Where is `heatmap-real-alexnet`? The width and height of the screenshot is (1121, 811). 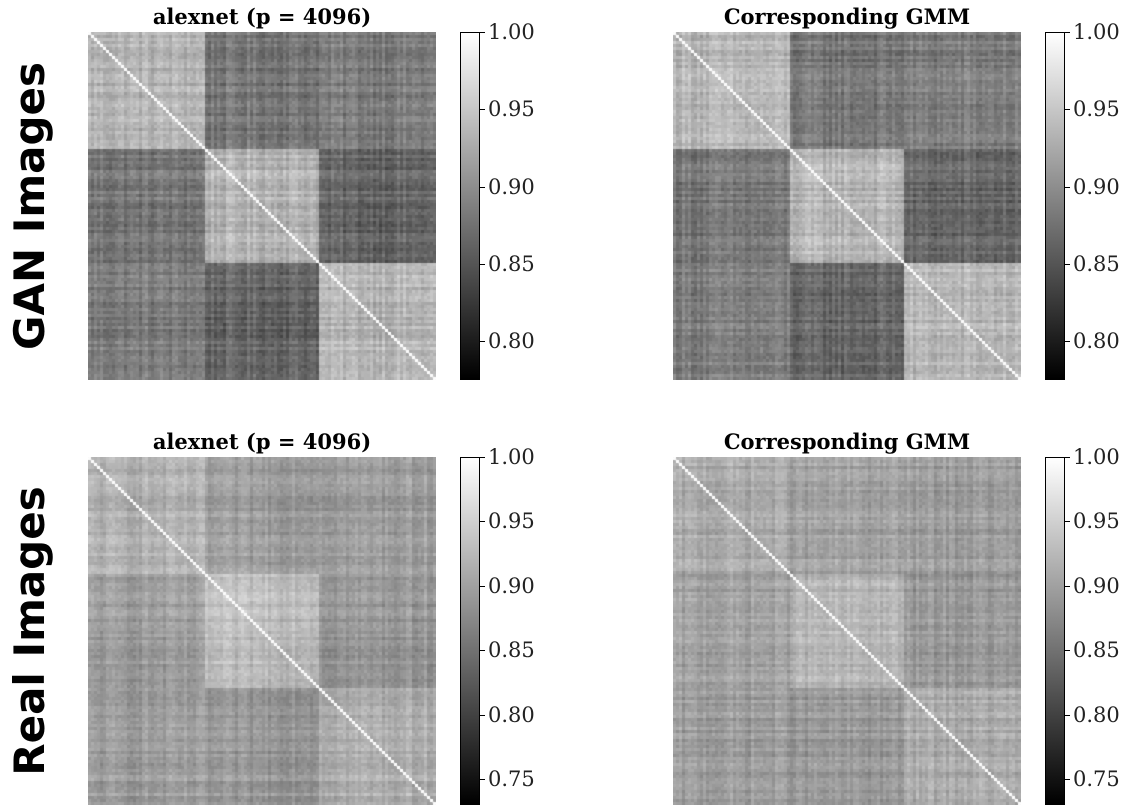 heatmap-real-alexnet is located at coordinates (262, 631).